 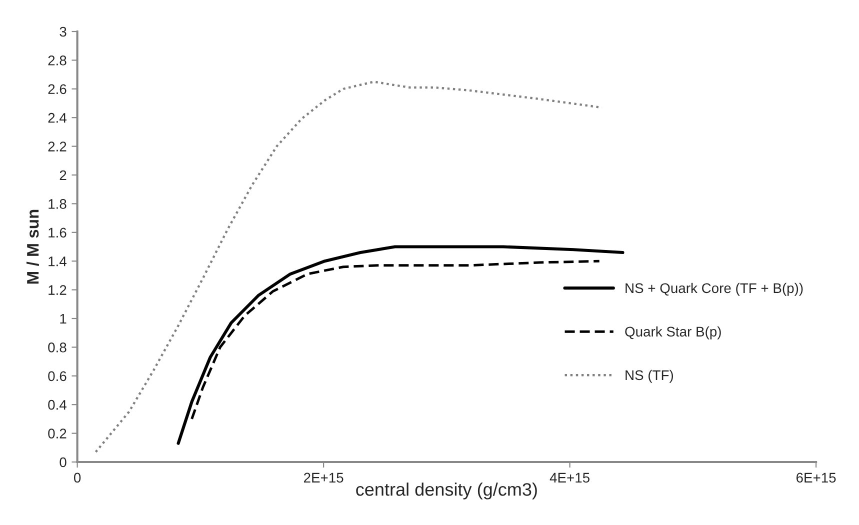 What do you see at coordinates (63, 175) in the screenshot?
I see `y-tick-label: 2` at bounding box center [63, 175].